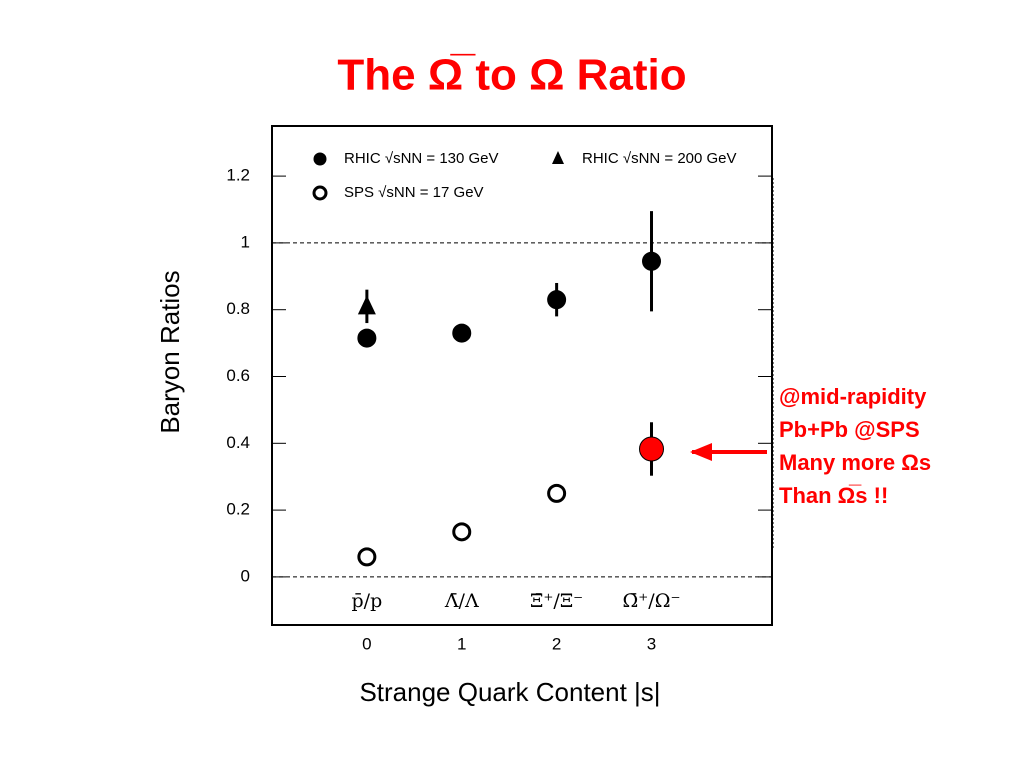 The height and width of the screenshot is (768, 1024). Describe the element at coordinates (855, 462) in the screenshot. I see `annotation: Many more Ωs` at that location.